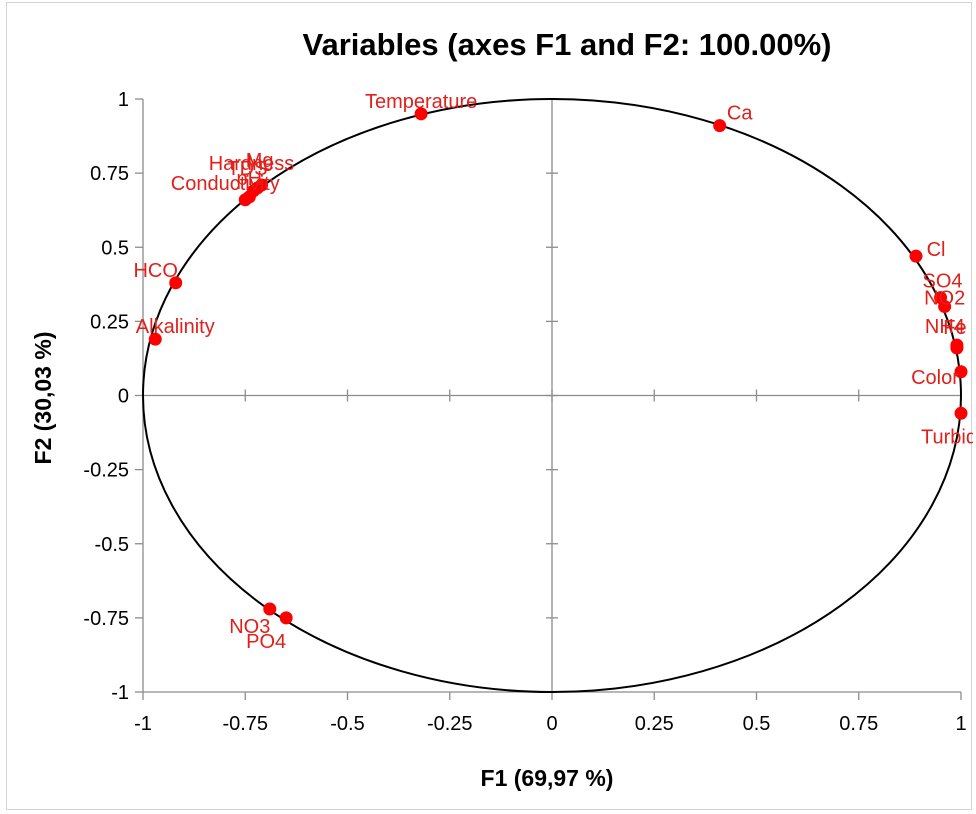  I want to click on x-tick-label: -1, so click(143, 724).